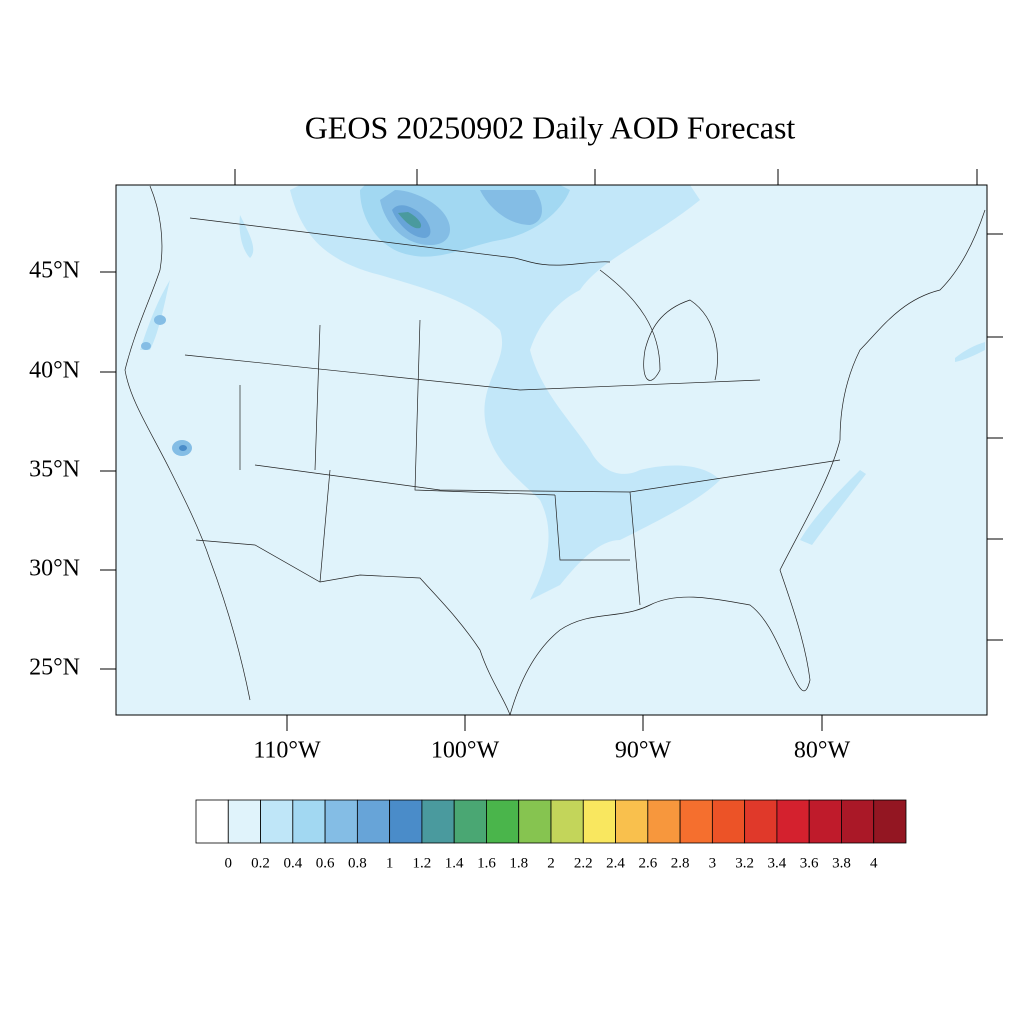 The height and width of the screenshot is (1029, 1024). I want to click on lon-label: 80°W, so click(822, 751).